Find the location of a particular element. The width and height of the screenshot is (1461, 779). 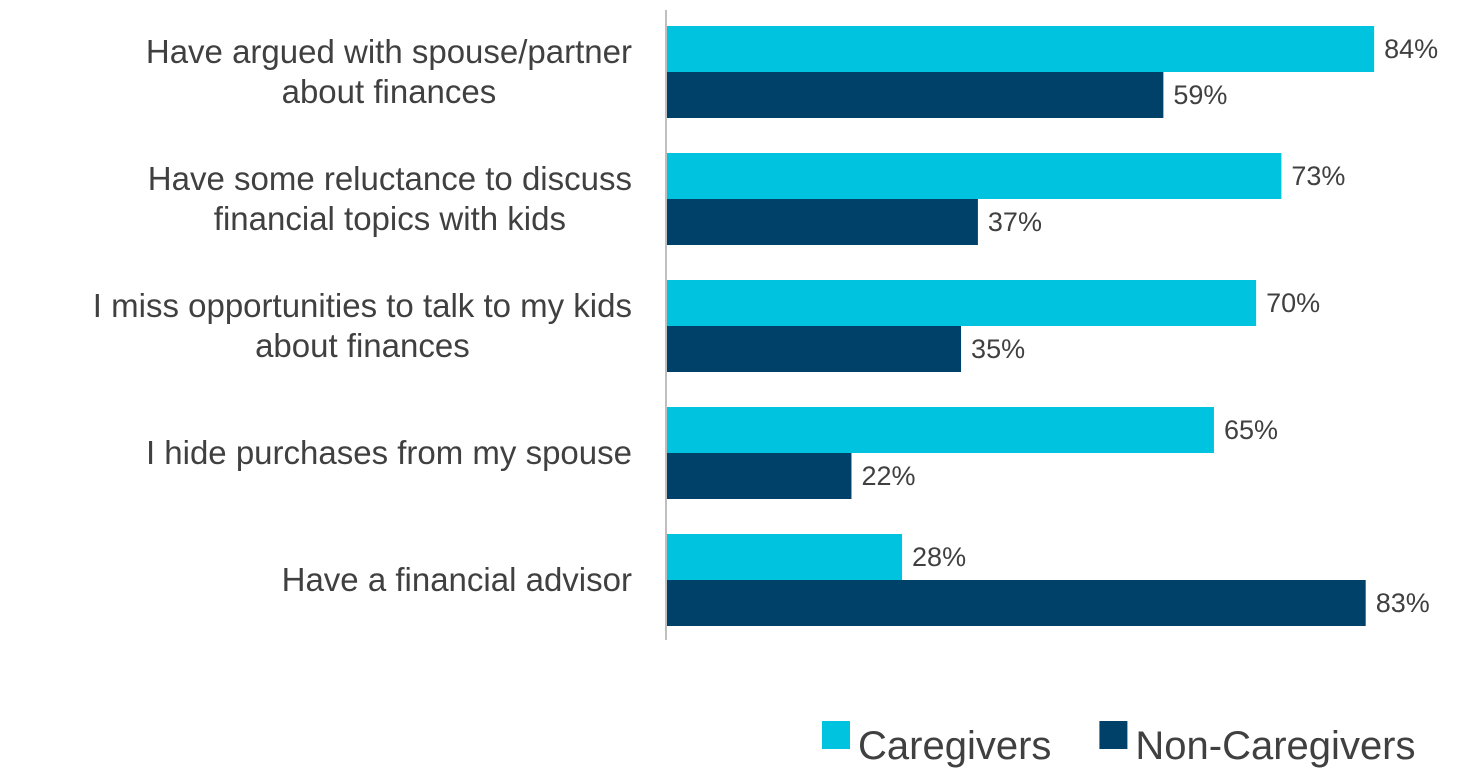

legend-swatch-caregivers is located at coordinates (836, 735).